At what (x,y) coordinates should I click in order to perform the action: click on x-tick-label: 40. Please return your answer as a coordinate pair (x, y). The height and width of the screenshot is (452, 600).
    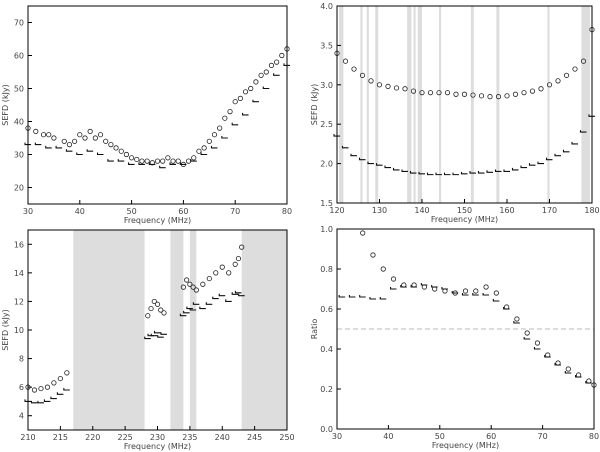
    Looking at the image, I should click on (388, 436).